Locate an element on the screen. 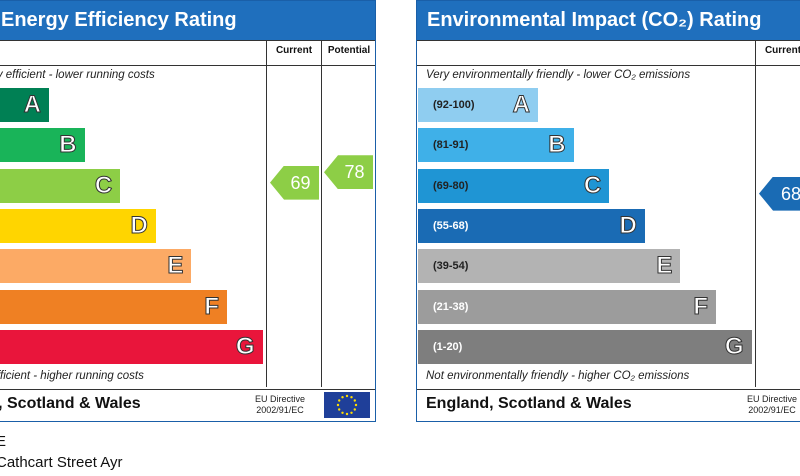 The width and height of the screenshot is (800, 476). band-f: F is located at coordinates (113, 306).